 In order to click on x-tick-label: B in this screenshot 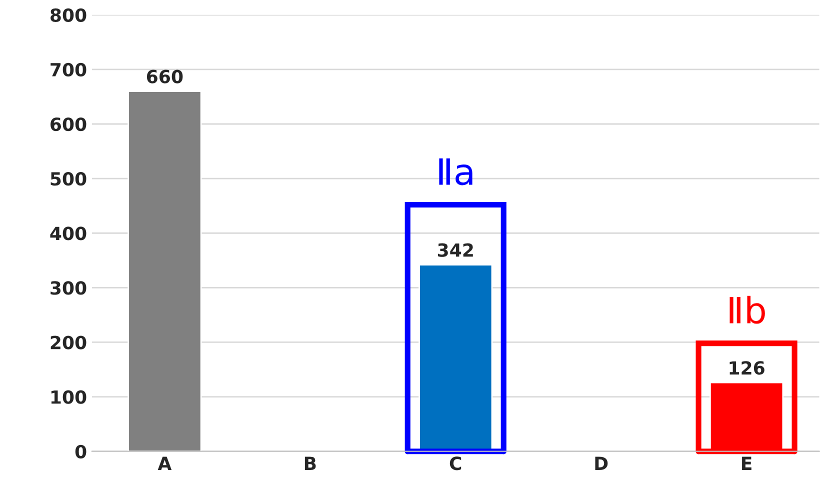, I will do `click(310, 463)`.